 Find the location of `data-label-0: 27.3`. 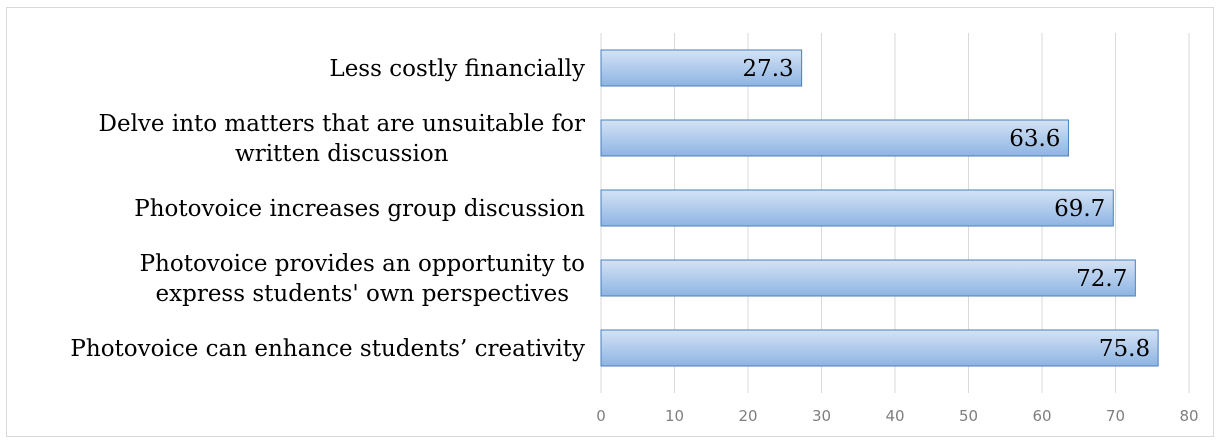

data-label-0: 27.3 is located at coordinates (767, 69).